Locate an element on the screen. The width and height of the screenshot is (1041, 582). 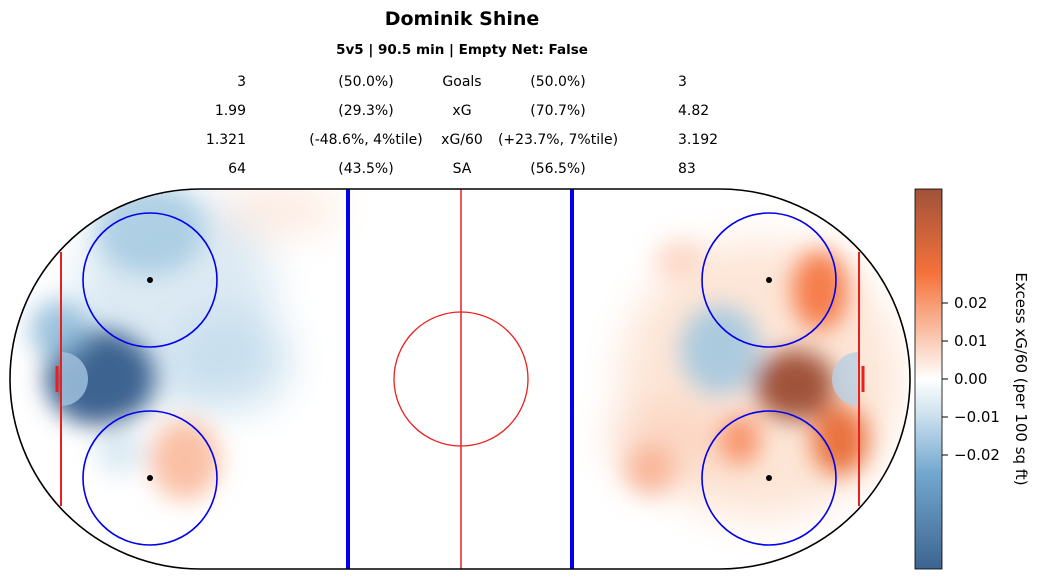
xg60-left-pct: (-48.6%, 4%tile) is located at coordinates (366, 140).